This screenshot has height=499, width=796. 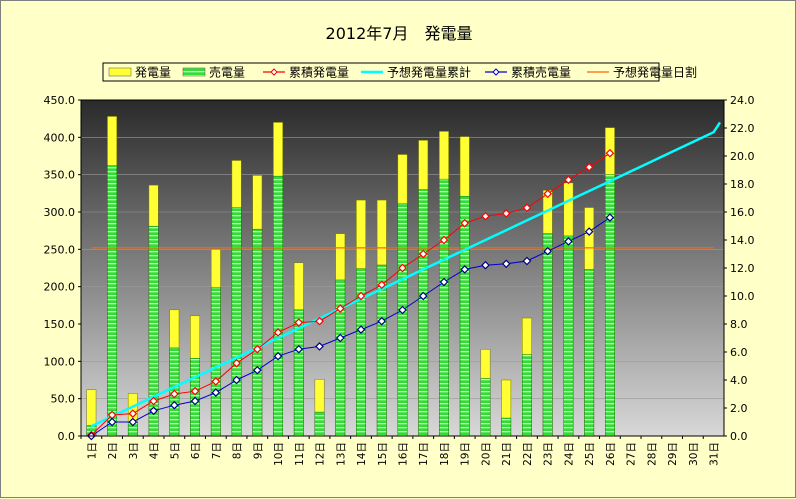 What do you see at coordinates (632, 454) in the screenshot?
I see `x-tick-label: 27日` at bounding box center [632, 454].